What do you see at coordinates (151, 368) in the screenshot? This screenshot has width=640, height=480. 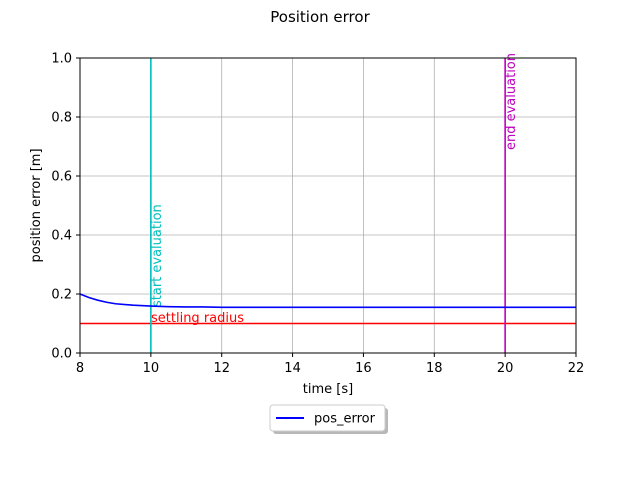 I see `x-tick-label: 10` at bounding box center [151, 368].